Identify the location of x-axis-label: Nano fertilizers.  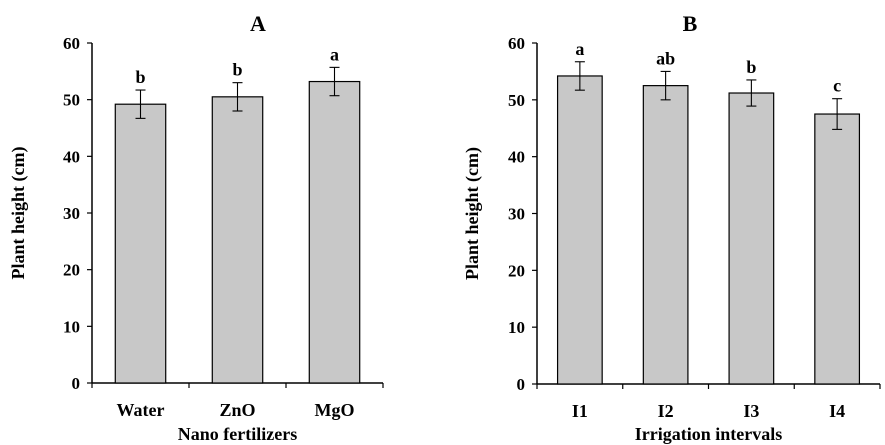
(237, 434).